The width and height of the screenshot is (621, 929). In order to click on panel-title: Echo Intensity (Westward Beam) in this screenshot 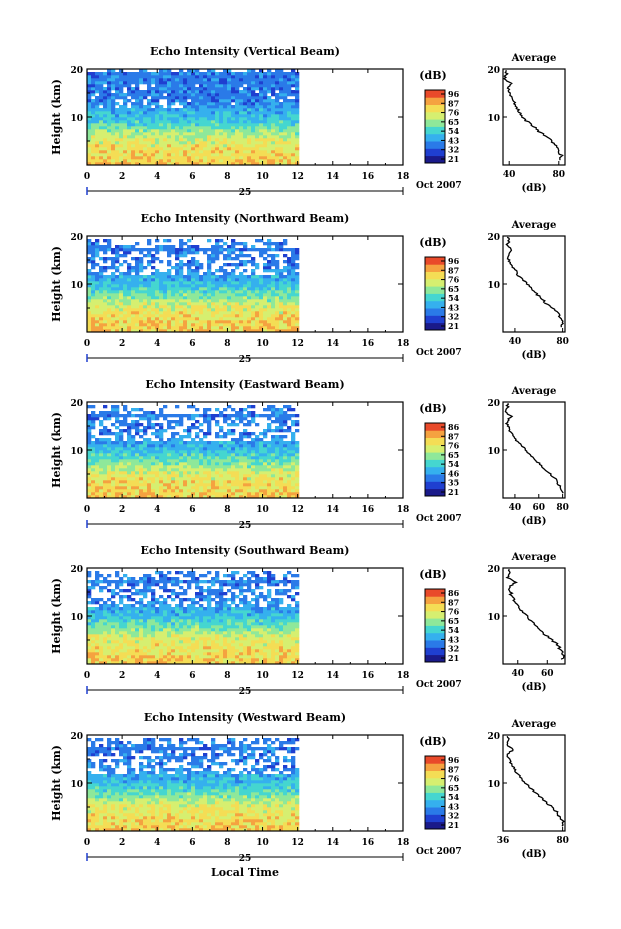, I will do `click(245, 717)`.